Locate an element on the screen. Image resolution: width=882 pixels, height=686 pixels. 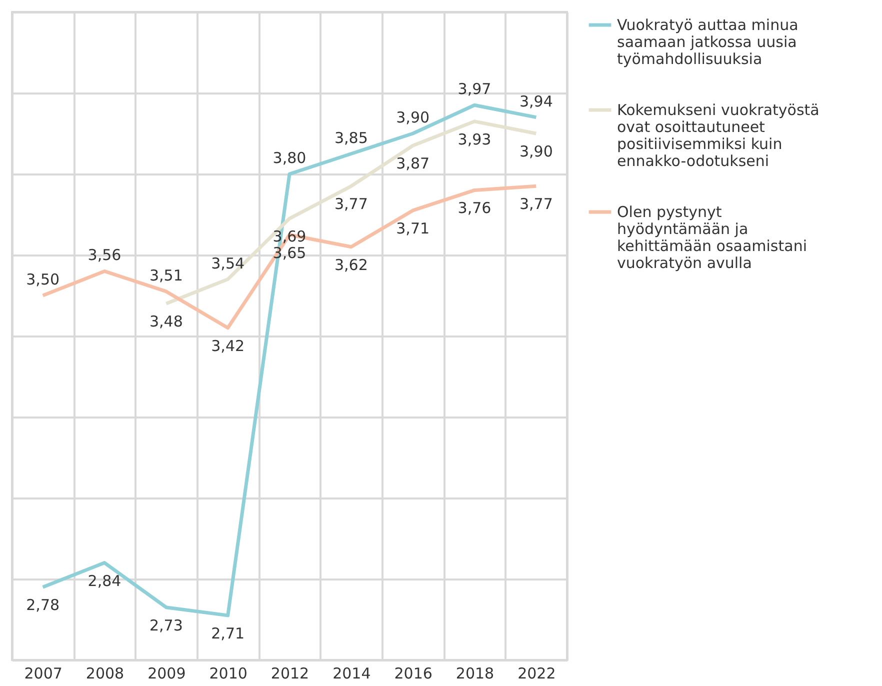
x-tick-label: 2010 is located at coordinates (228, 673).